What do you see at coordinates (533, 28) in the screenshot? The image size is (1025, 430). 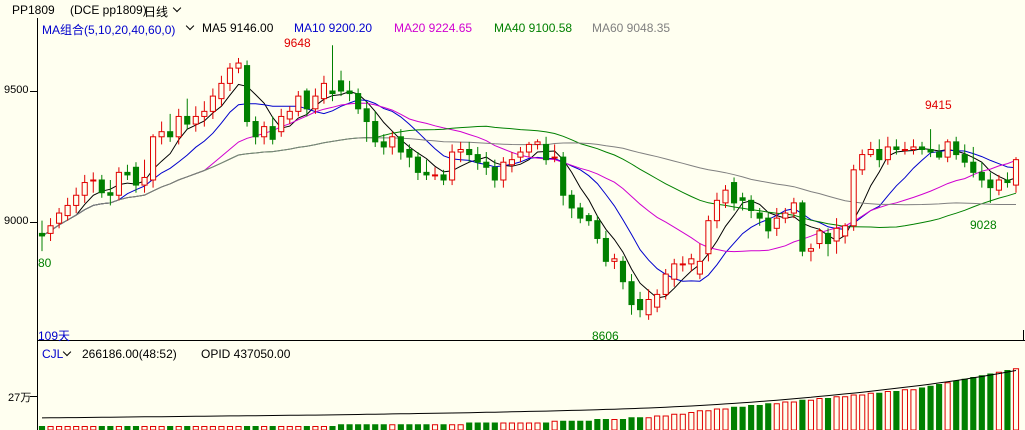 I see `ma40-value: MA40 9100.58` at bounding box center [533, 28].